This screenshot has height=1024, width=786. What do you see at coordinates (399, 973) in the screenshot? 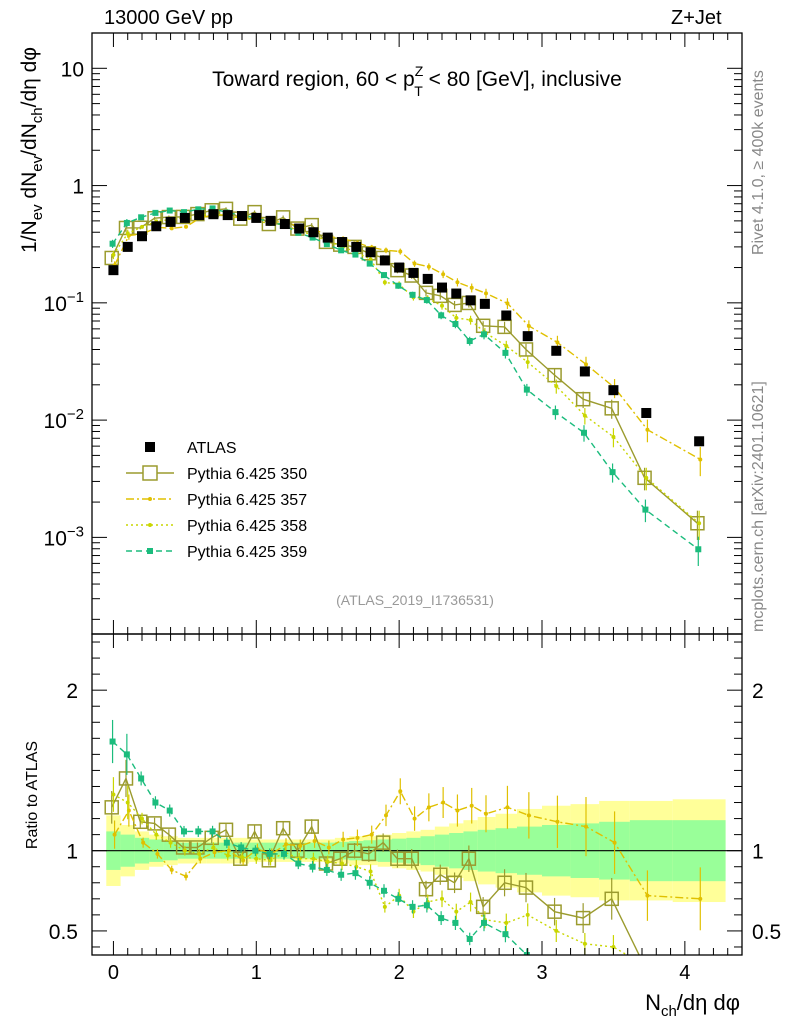
I see `x-tick-label: 2` at bounding box center [399, 973].